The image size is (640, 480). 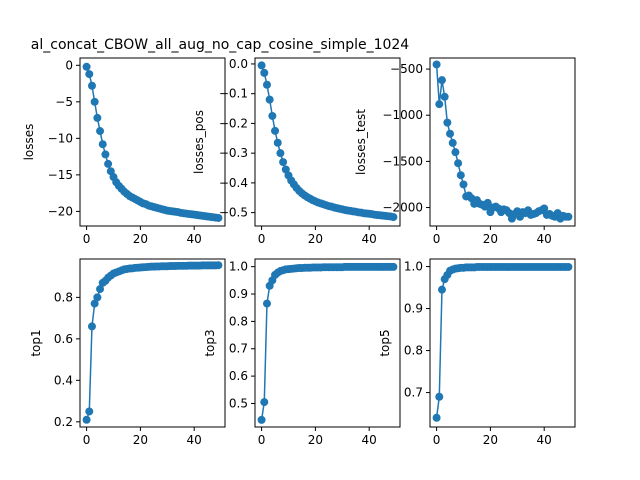 I want to click on y-axis-label: losses_pos, so click(x=199, y=142).